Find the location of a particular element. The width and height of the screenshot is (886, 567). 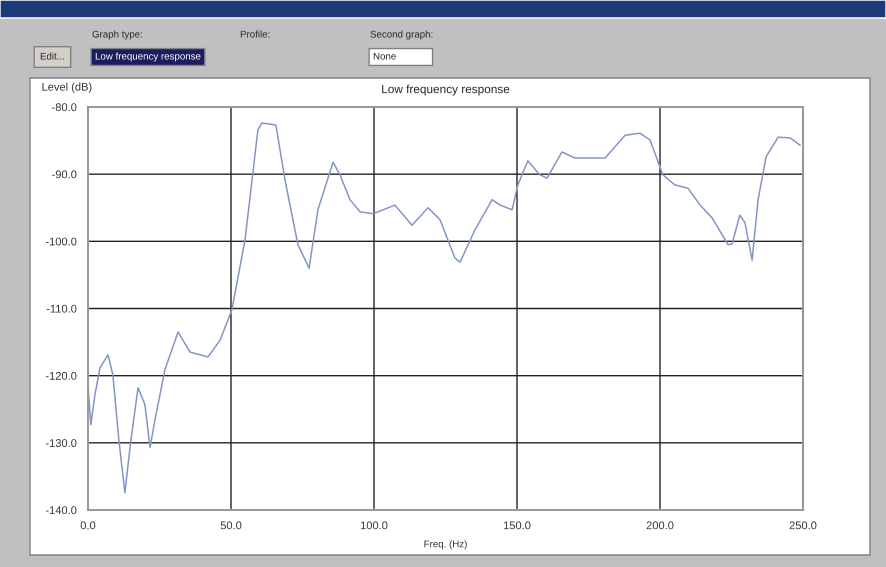

y-tick-label: -80.0 is located at coordinates (64, 107).